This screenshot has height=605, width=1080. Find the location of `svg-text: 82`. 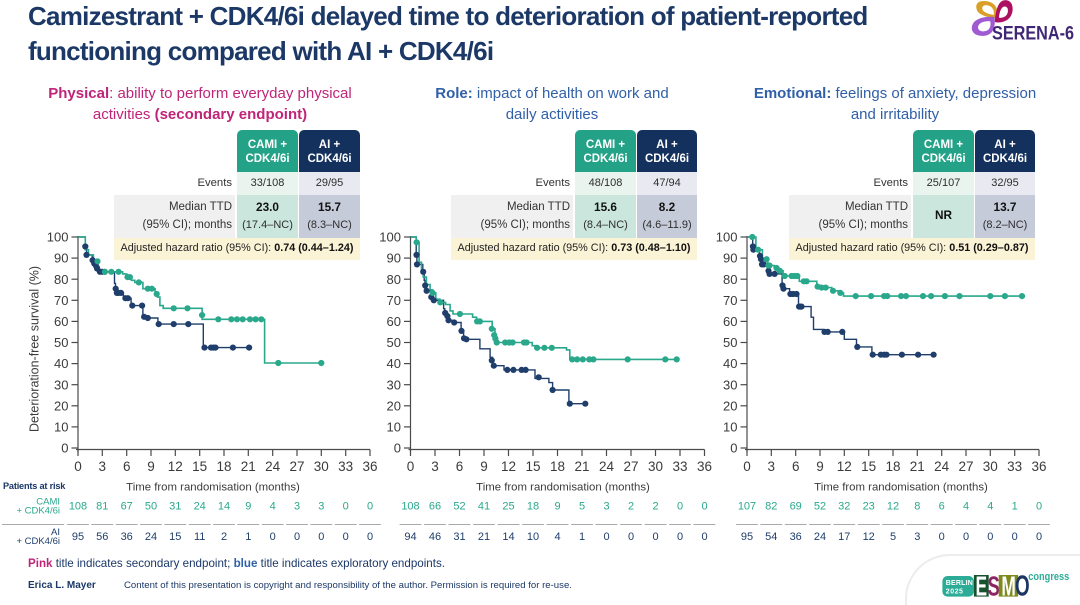

svg-text: 82 is located at coordinates (771, 507).